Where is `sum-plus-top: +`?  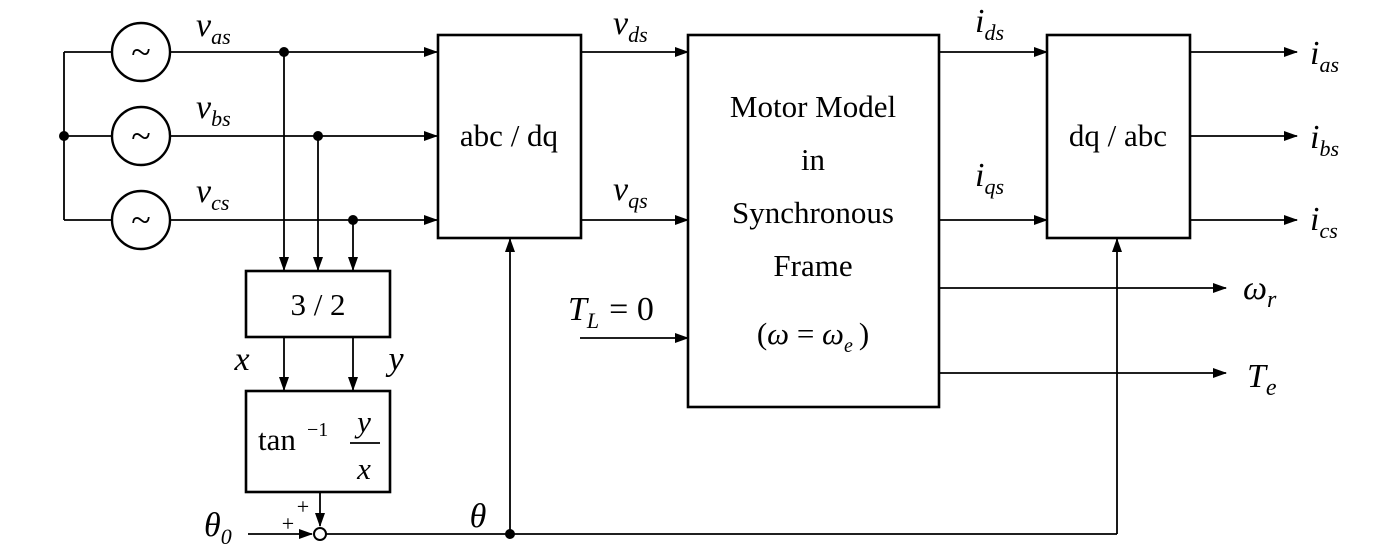 sum-plus-top: + is located at coordinates (303, 506).